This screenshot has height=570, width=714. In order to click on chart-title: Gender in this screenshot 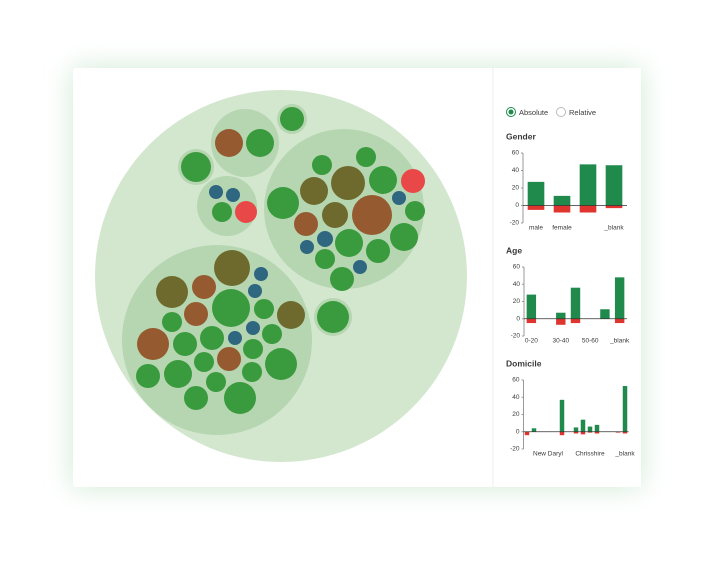, I will do `click(521, 136)`.